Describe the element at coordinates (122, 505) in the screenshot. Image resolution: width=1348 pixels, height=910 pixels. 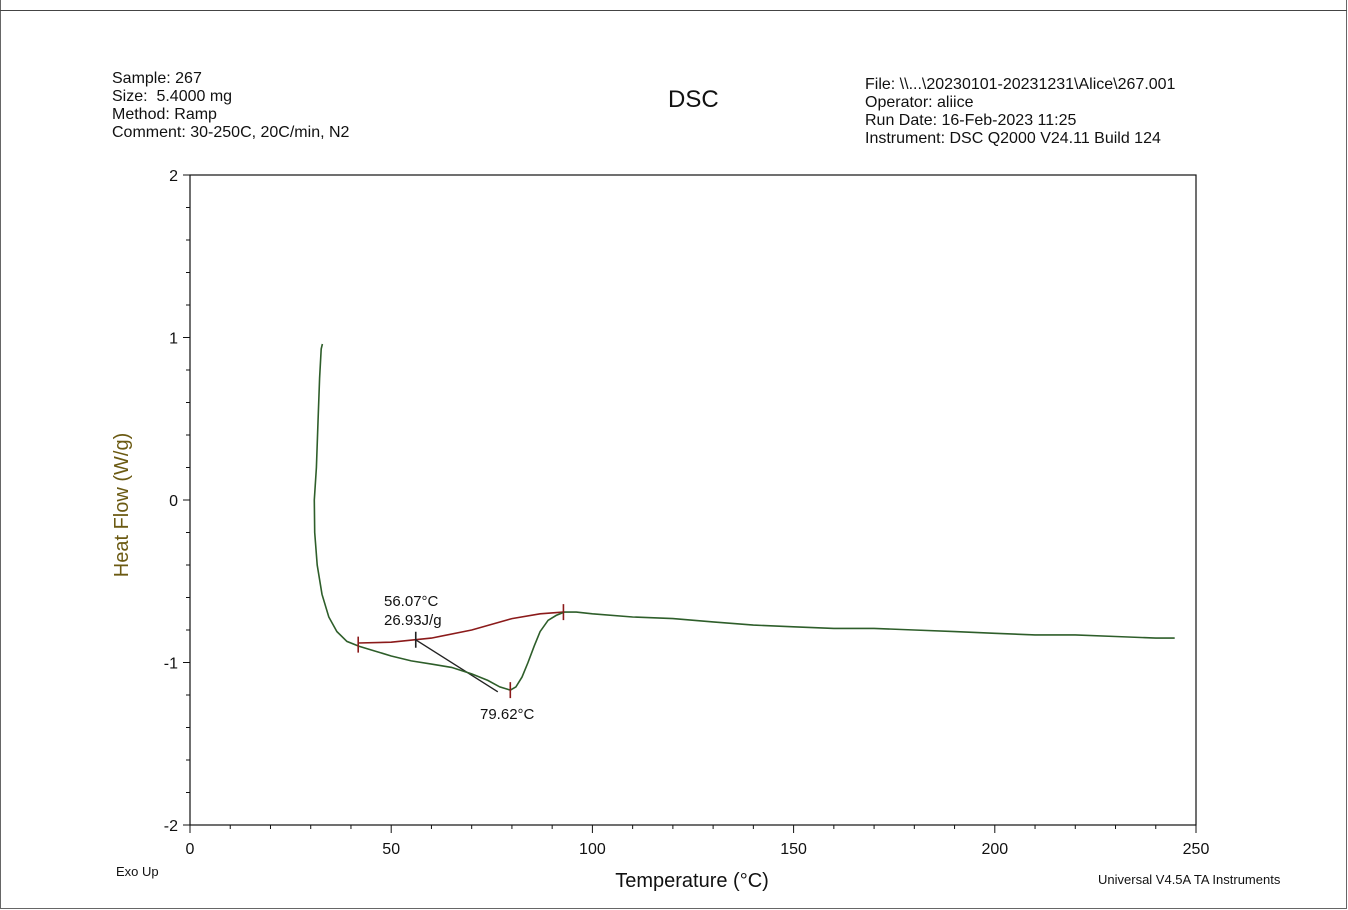
I see `y-axis-title: Heat Flow (W/g)` at that location.